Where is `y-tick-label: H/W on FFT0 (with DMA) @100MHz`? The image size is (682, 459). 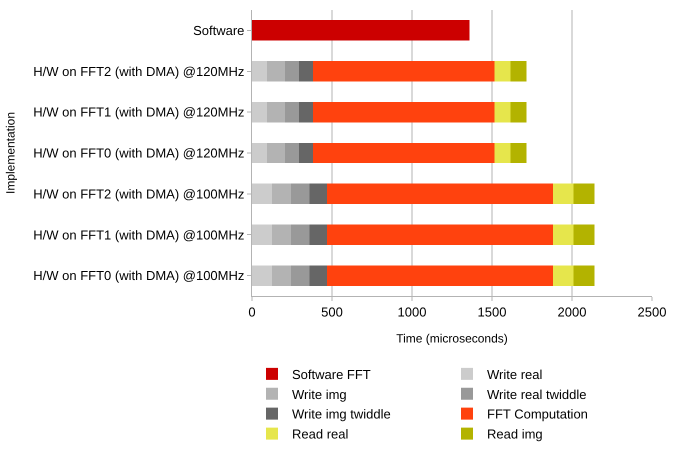 y-tick-label: H/W on FFT0 (with DMA) @100MHz is located at coordinates (138, 276).